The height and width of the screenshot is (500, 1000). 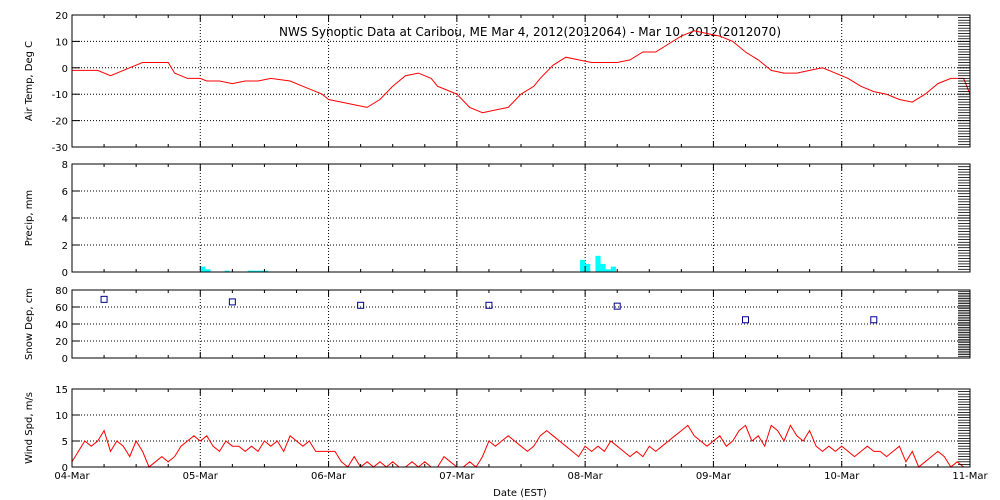 I want to click on precip-ytick-label: 8, so click(x=65, y=165).